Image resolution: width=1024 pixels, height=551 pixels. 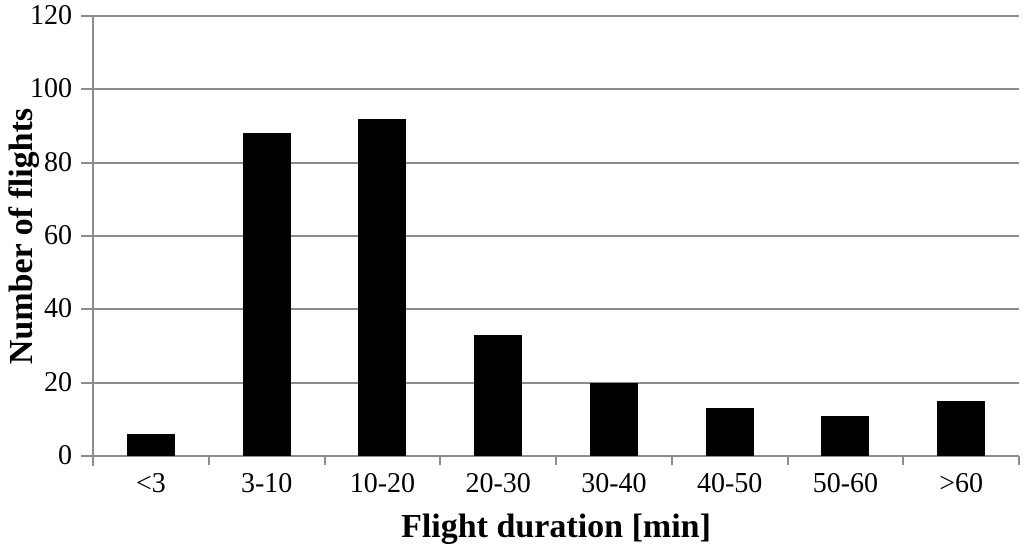 What do you see at coordinates (93, 241) in the screenshot?
I see `y-axis-line` at bounding box center [93, 241].